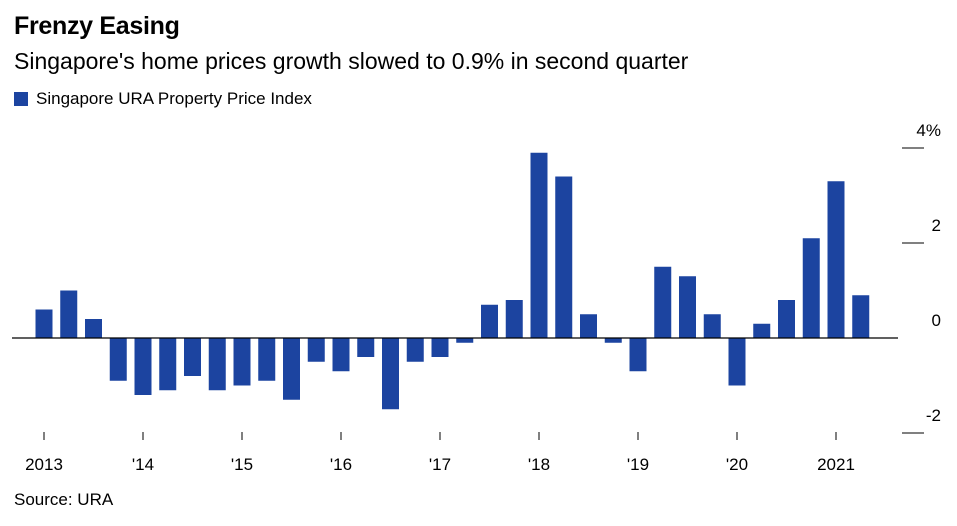  I want to click on bar-2019Q2, so click(663, 302).